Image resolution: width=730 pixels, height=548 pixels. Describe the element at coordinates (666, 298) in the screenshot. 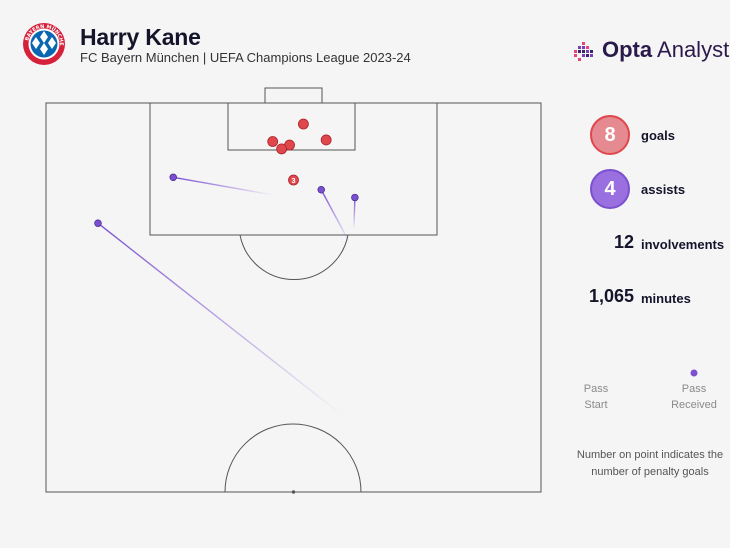

I see `stat-label: minutes` at that location.